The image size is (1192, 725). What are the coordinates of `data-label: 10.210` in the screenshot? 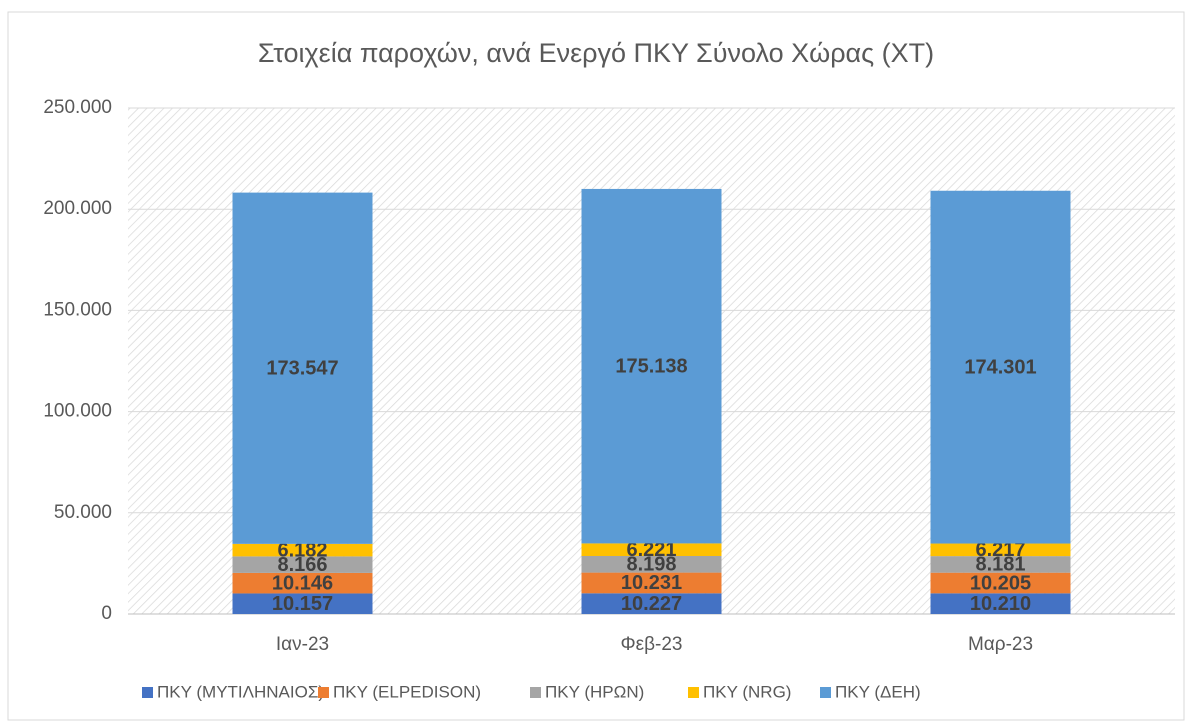 It's located at (1000, 604).